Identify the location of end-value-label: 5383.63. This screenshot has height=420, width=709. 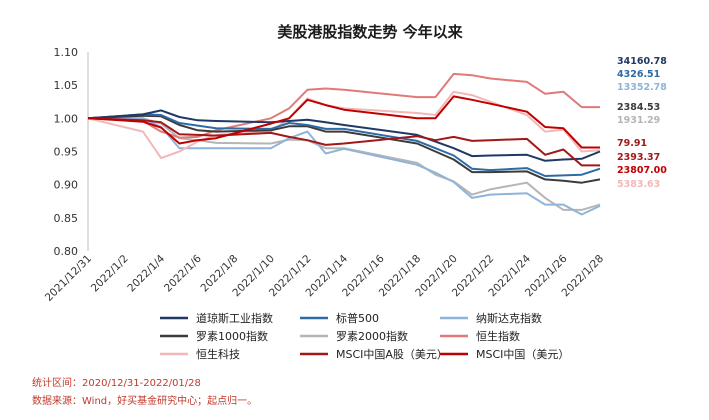
(638, 184).